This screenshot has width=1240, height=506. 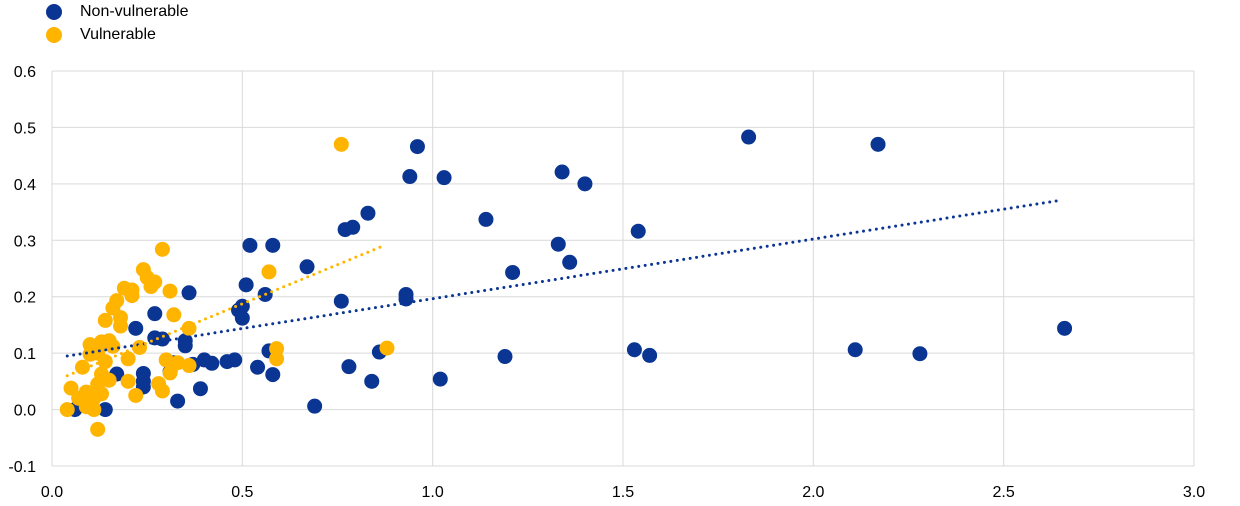 I want to click on legend-marker-non-vulnerable, so click(x=54, y=11).